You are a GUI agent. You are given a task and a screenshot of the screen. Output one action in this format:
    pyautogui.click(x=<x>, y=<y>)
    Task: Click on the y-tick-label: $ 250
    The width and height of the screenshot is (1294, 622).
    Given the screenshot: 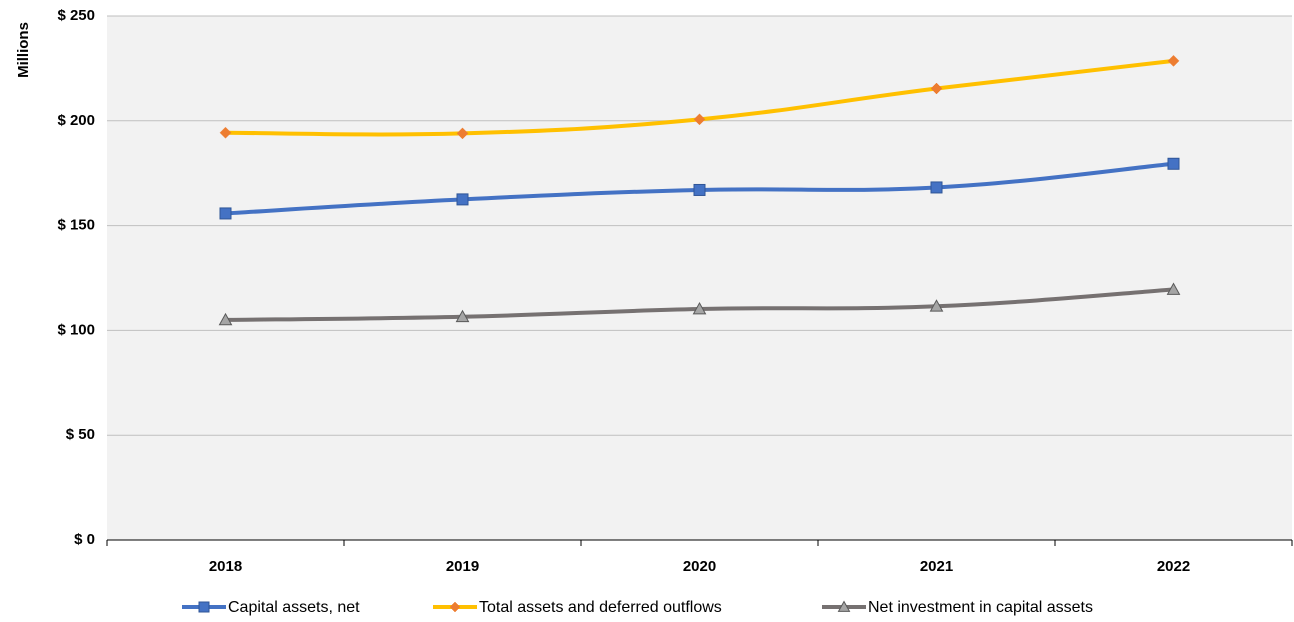 What is the action you would take?
    pyautogui.click(x=76, y=15)
    